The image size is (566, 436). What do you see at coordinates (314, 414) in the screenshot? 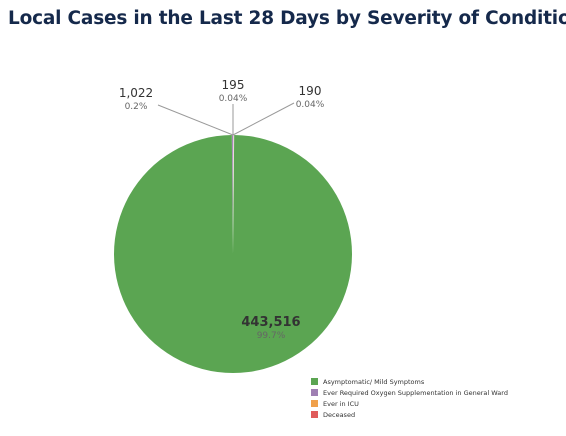
I see `legend-swatch-deceased` at bounding box center [314, 414].